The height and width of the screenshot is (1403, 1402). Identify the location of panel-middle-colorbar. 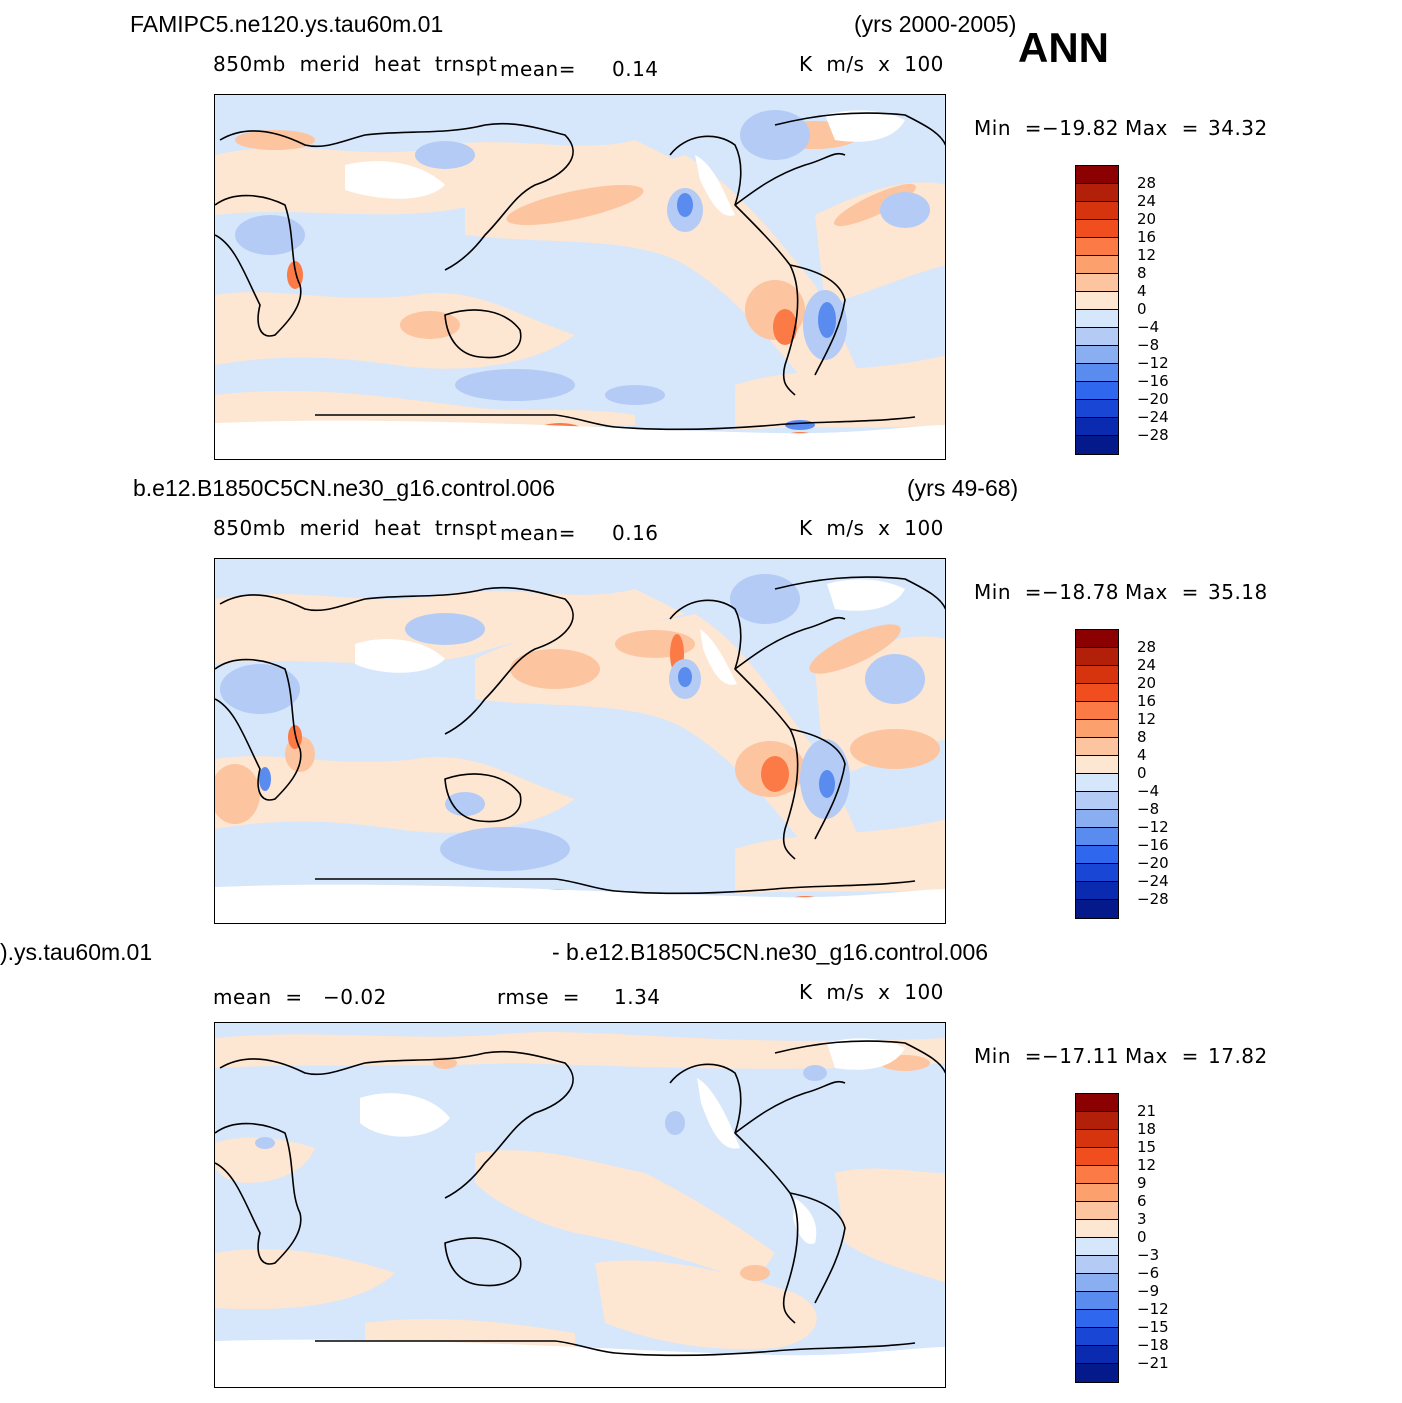
(1097, 774).